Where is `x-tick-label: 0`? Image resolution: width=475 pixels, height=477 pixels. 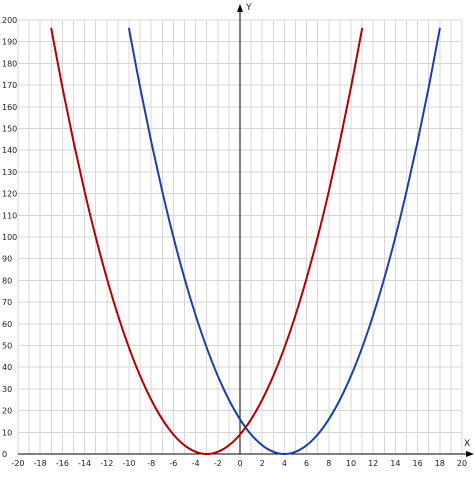
x-tick-label: 0 is located at coordinates (239, 463).